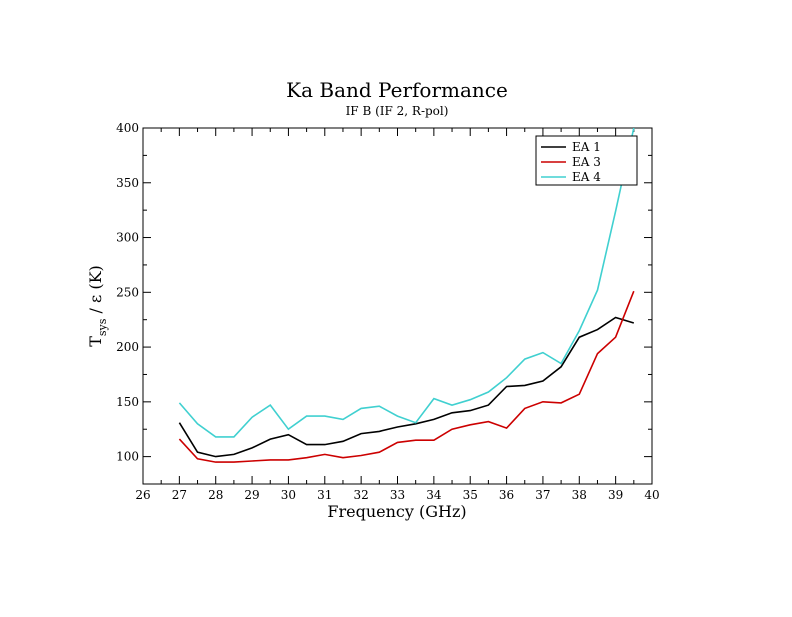 The image size is (792, 617). Describe the element at coordinates (127, 292) in the screenshot. I see `y-tick-label: 250` at that location.